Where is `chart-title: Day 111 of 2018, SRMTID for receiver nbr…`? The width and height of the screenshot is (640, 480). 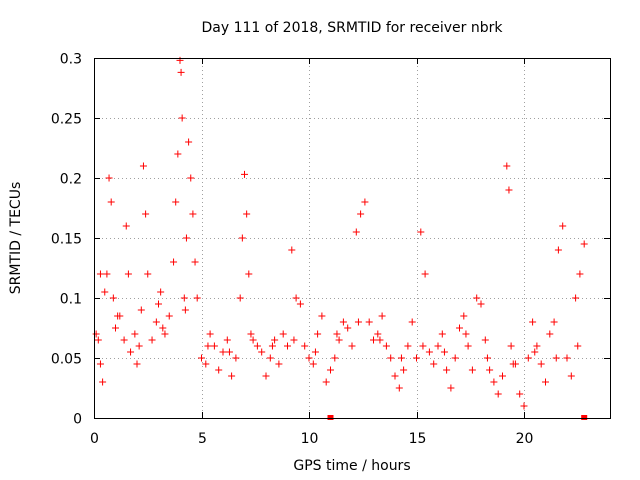
chart-title: Day 111 of 2018, SRMTID for receiver nbr… is located at coordinates (352, 28).